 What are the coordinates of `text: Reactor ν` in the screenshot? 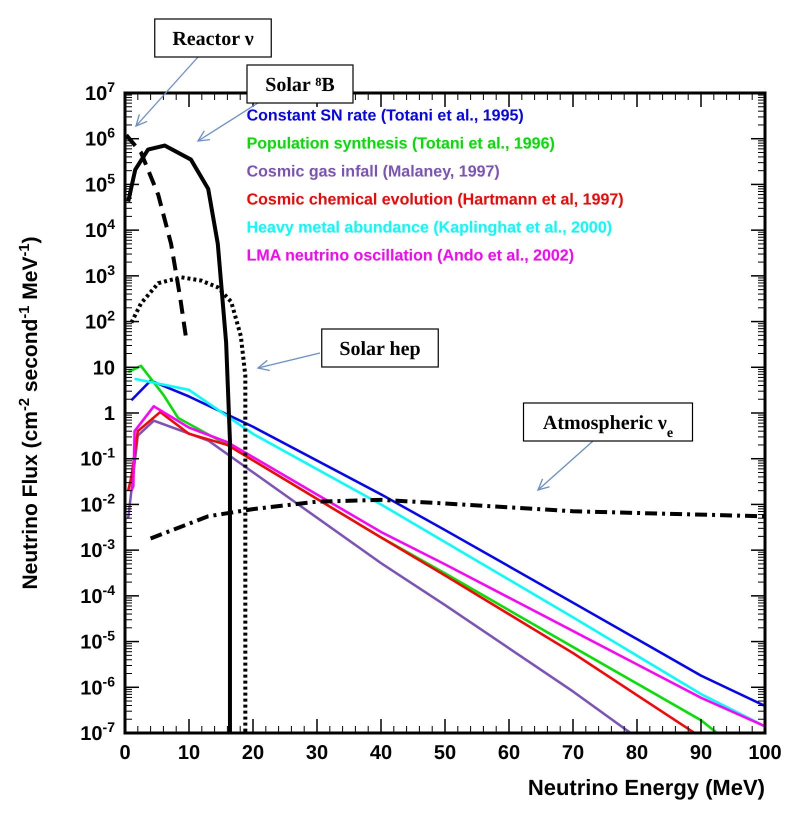 It's located at (213, 39).